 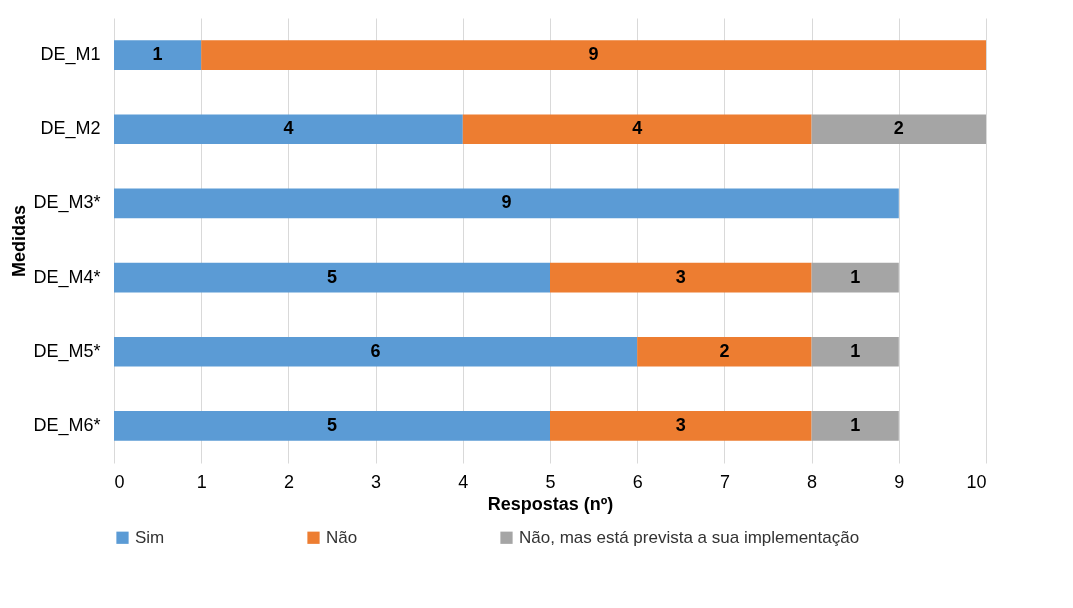 What do you see at coordinates (342, 537) in the screenshot?
I see `legend-label: Não` at bounding box center [342, 537].